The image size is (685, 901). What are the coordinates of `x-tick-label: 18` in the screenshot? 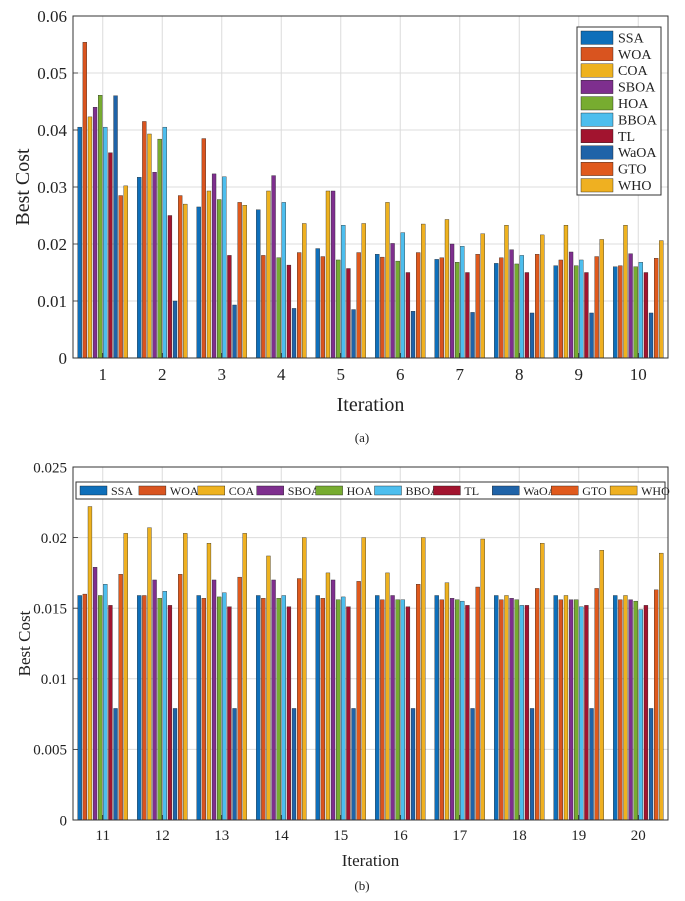 It's located at (519, 836).